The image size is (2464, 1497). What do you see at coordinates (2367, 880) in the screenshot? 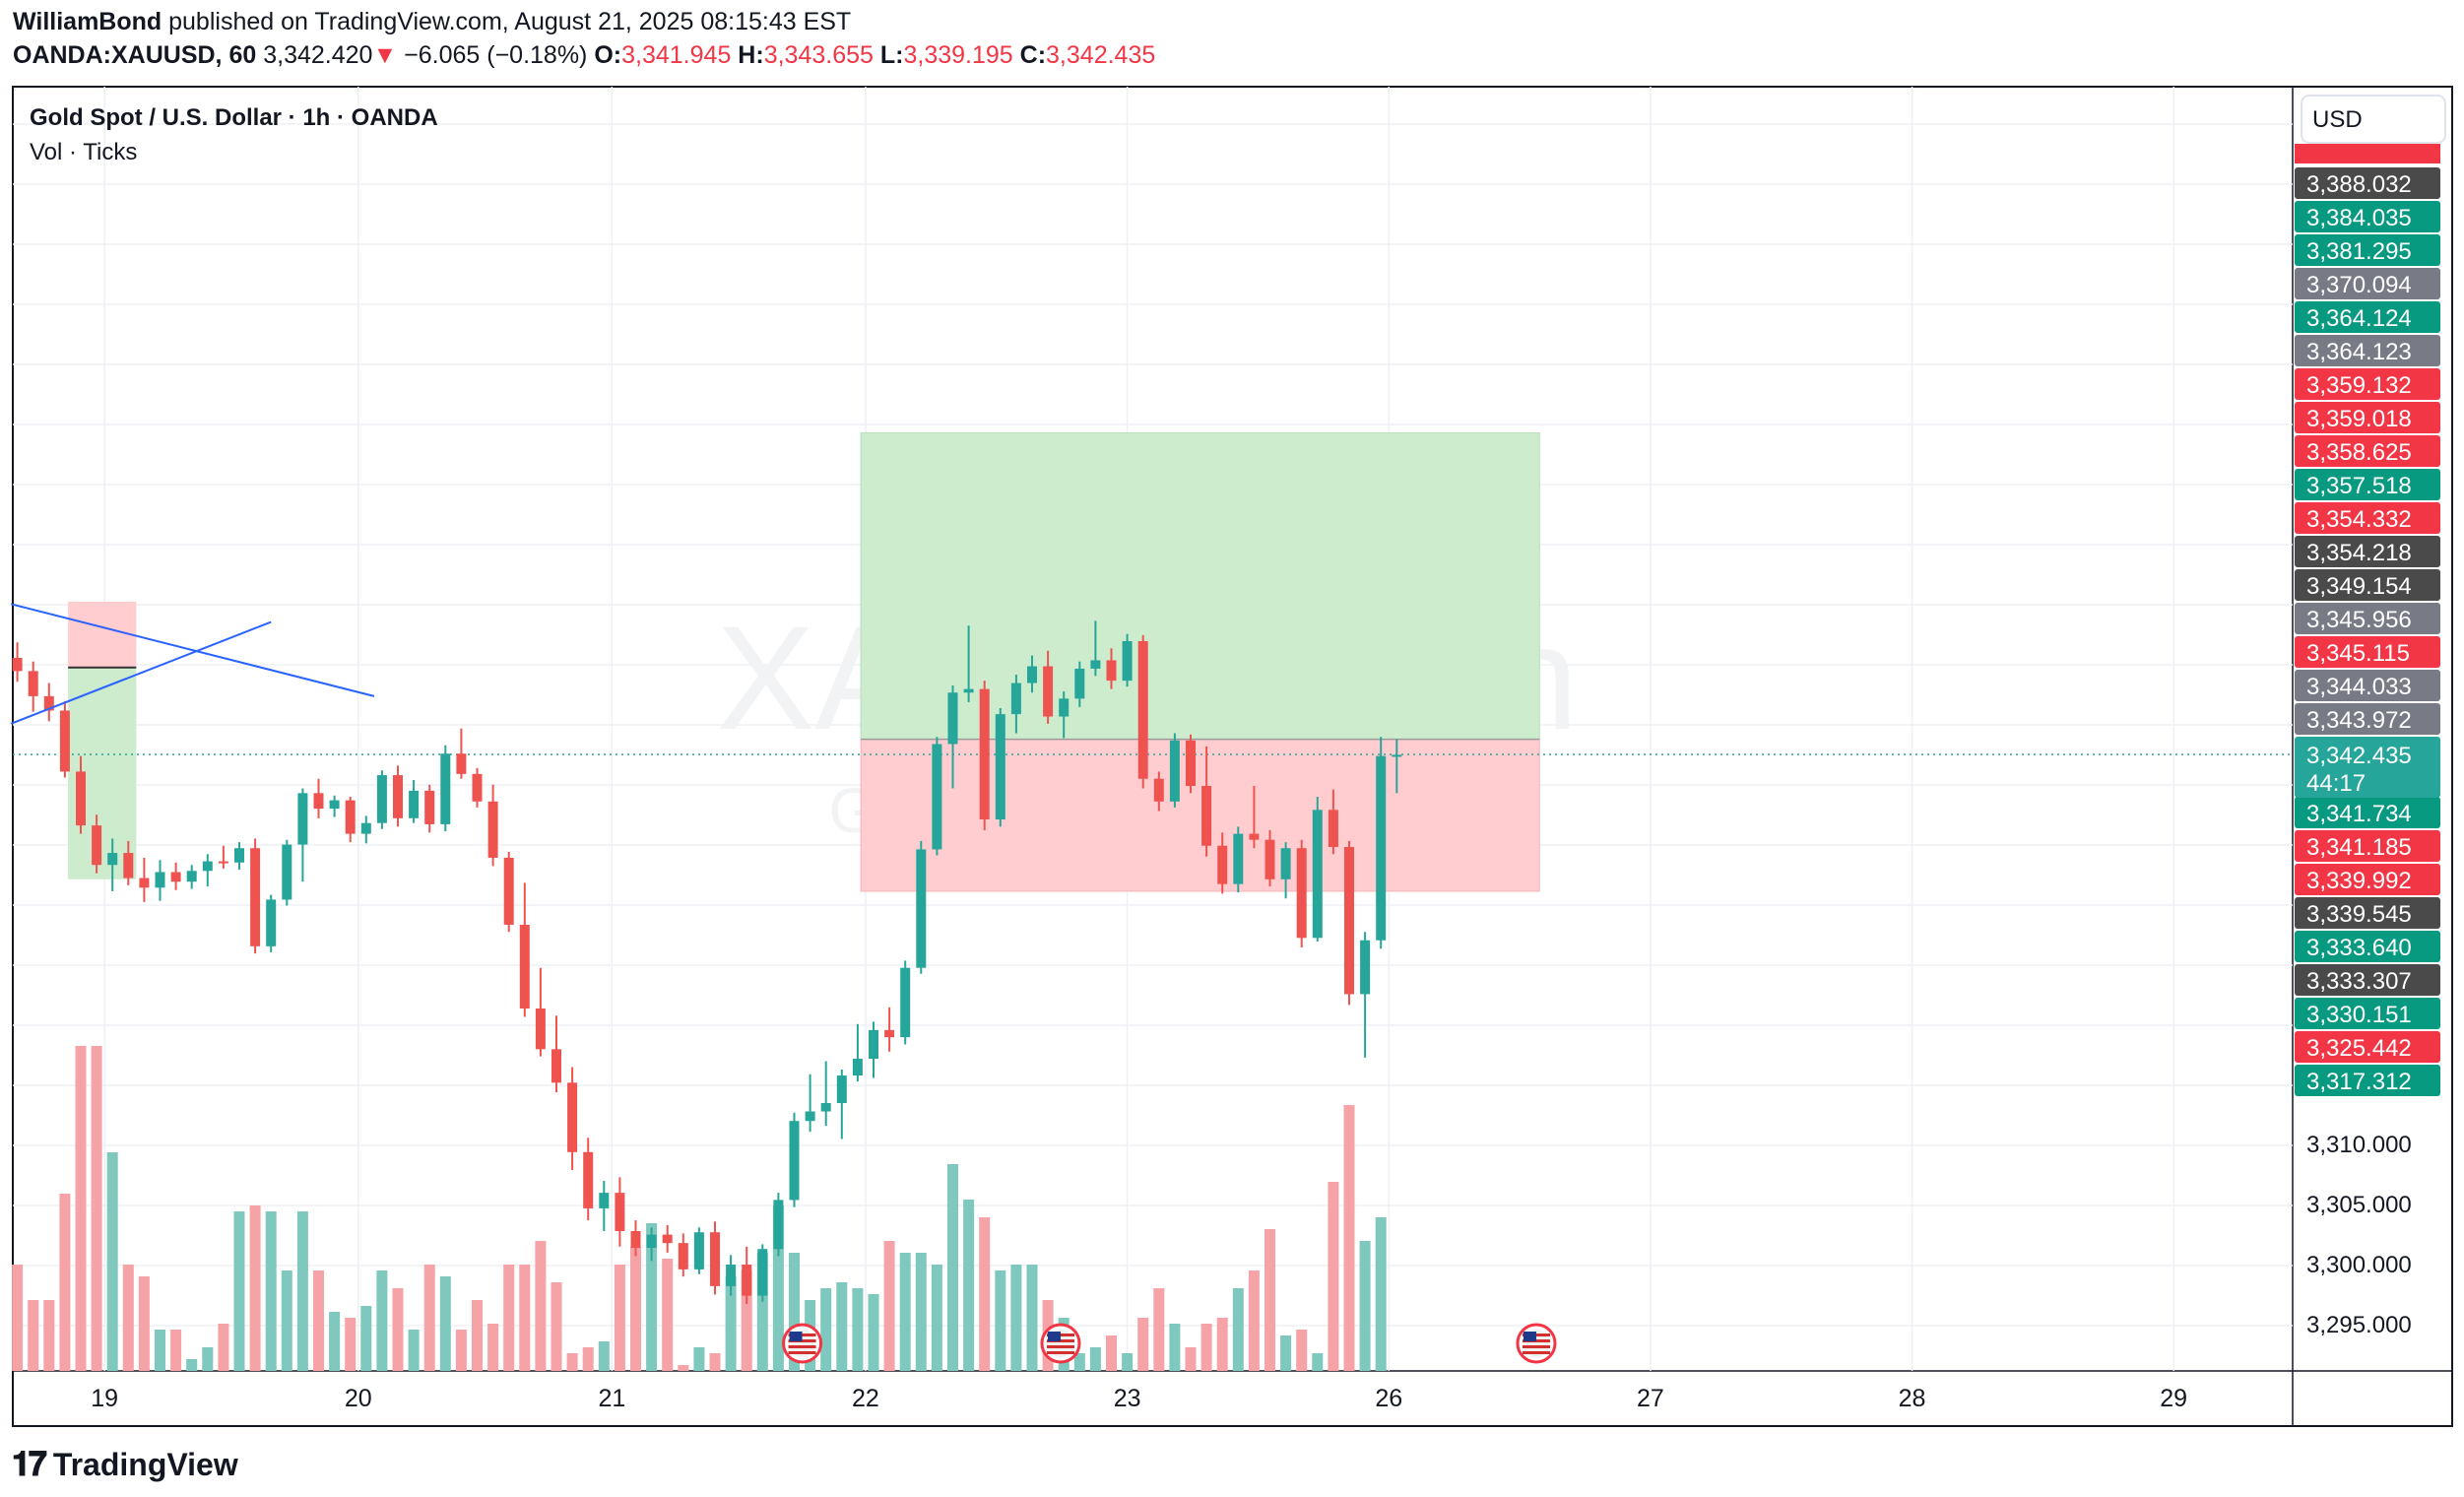
I see `price-tag: 3,339.992` at bounding box center [2367, 880].